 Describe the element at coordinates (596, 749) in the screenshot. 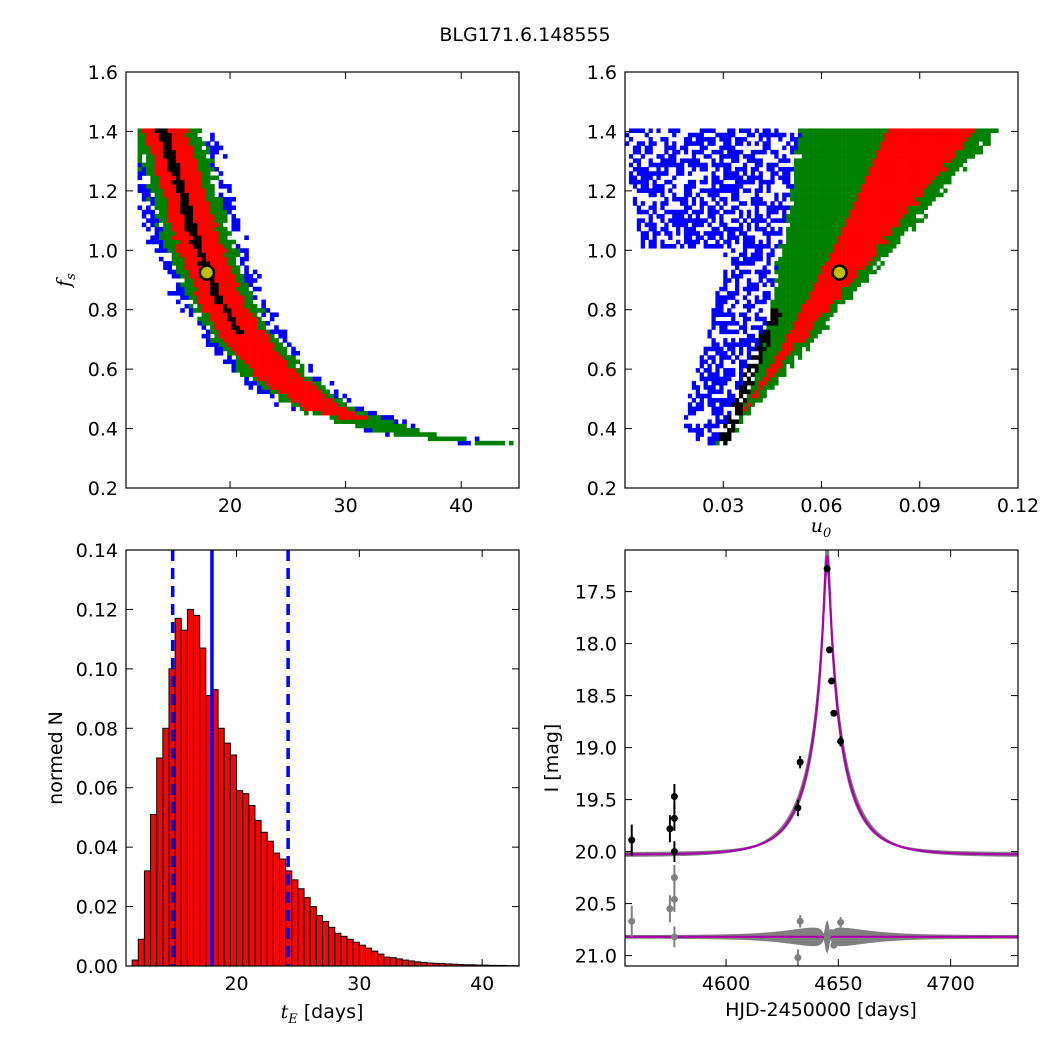

I see `light-curve-ytick-label: 19.0` at that location.